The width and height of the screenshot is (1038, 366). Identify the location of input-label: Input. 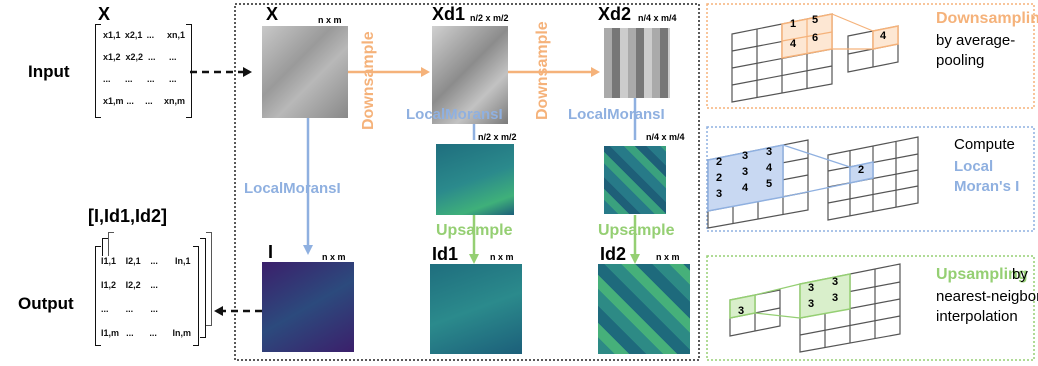
(49, 71).